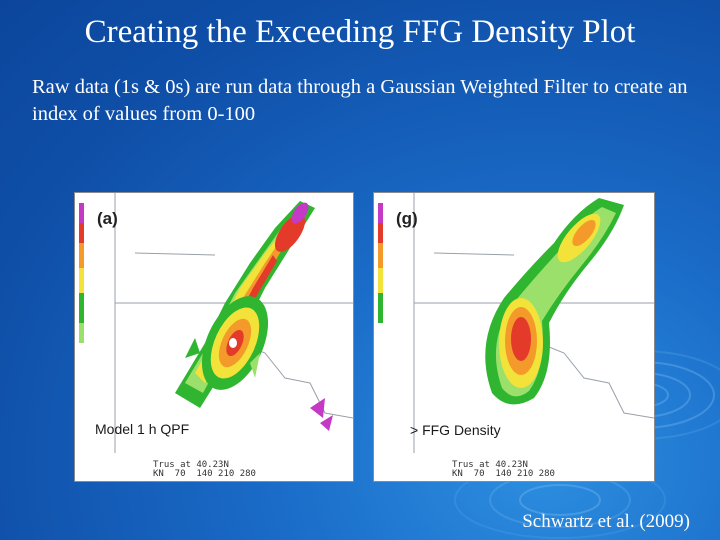 The image size is (720, 540). What do you see at coordinates (407, 218) in the screenshot?
I see `panel-tag-g: (g)` at bounding box center [407, 218].